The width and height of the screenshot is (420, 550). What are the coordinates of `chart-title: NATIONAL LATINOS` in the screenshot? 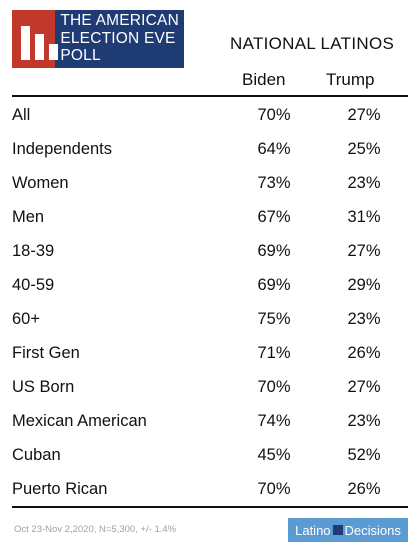 It's located at (312, 43).